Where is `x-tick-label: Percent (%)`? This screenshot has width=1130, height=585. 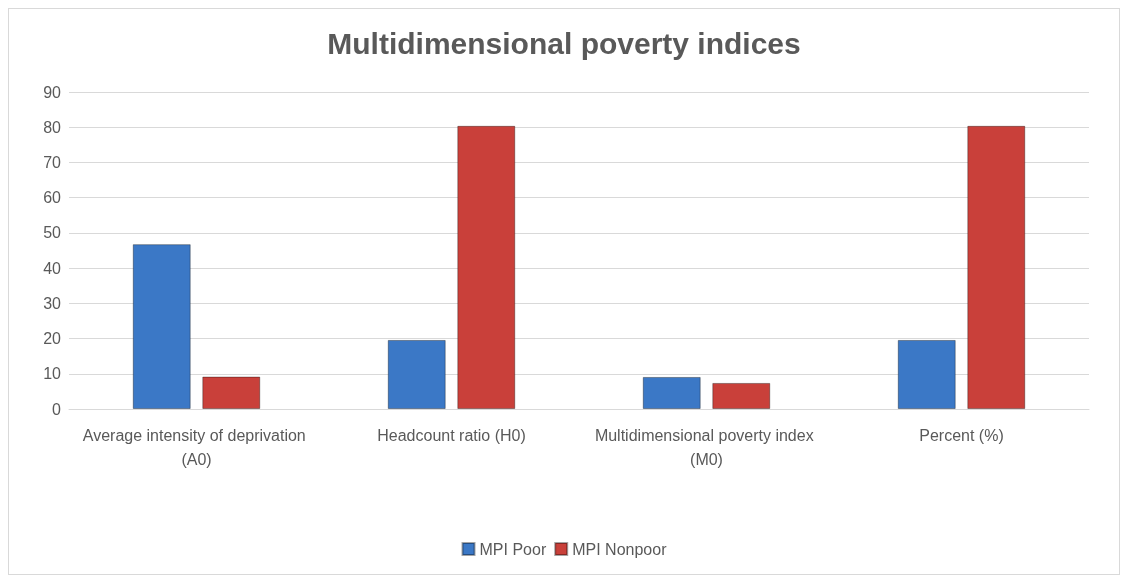 x-tick-label: Percent (%) is located at coordinates (961, 435).